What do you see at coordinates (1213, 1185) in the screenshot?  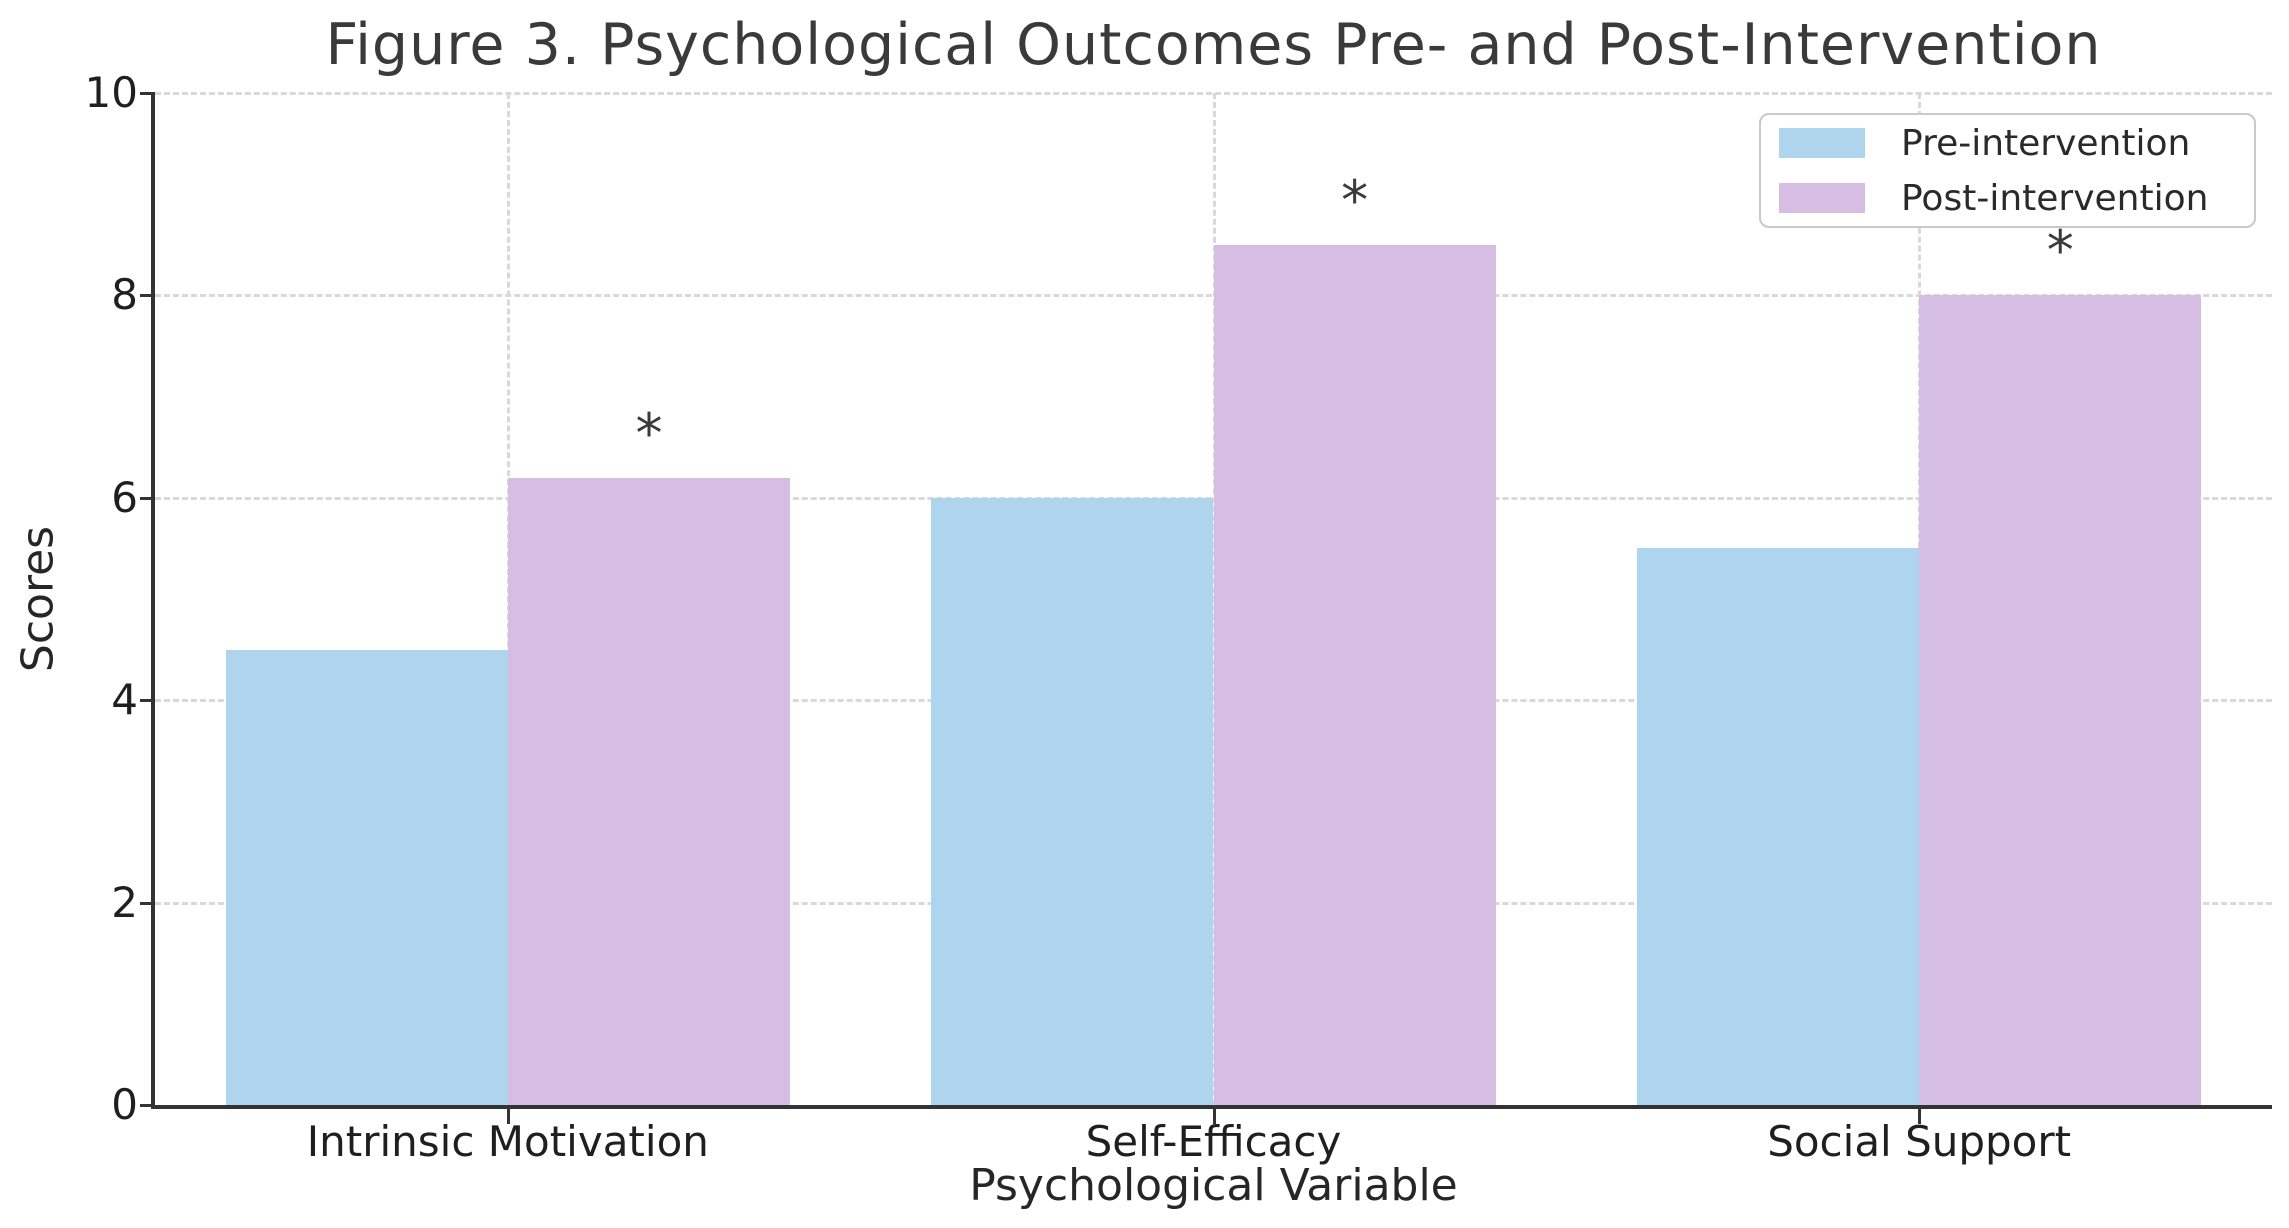 I see `x-axis-label: Psychological Variable` at bounding box center [1213, 1185].